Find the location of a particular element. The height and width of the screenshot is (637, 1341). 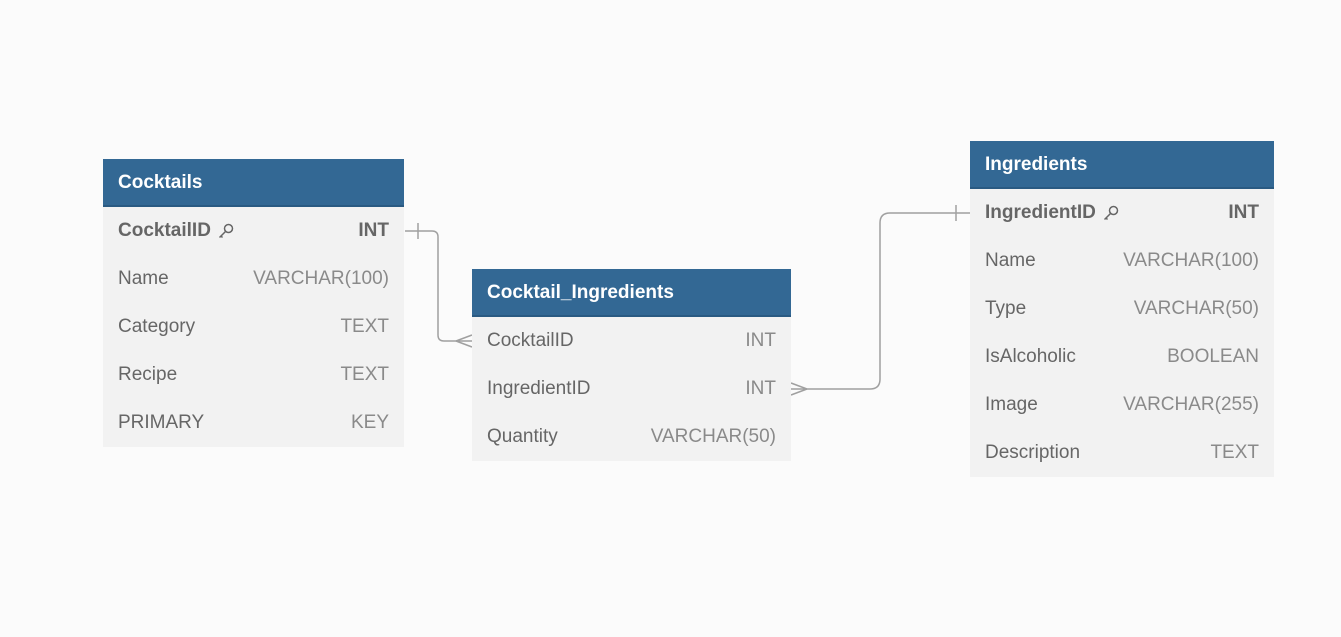

field-type: VARCHAR(255) is located at coordinates (1191, 404).